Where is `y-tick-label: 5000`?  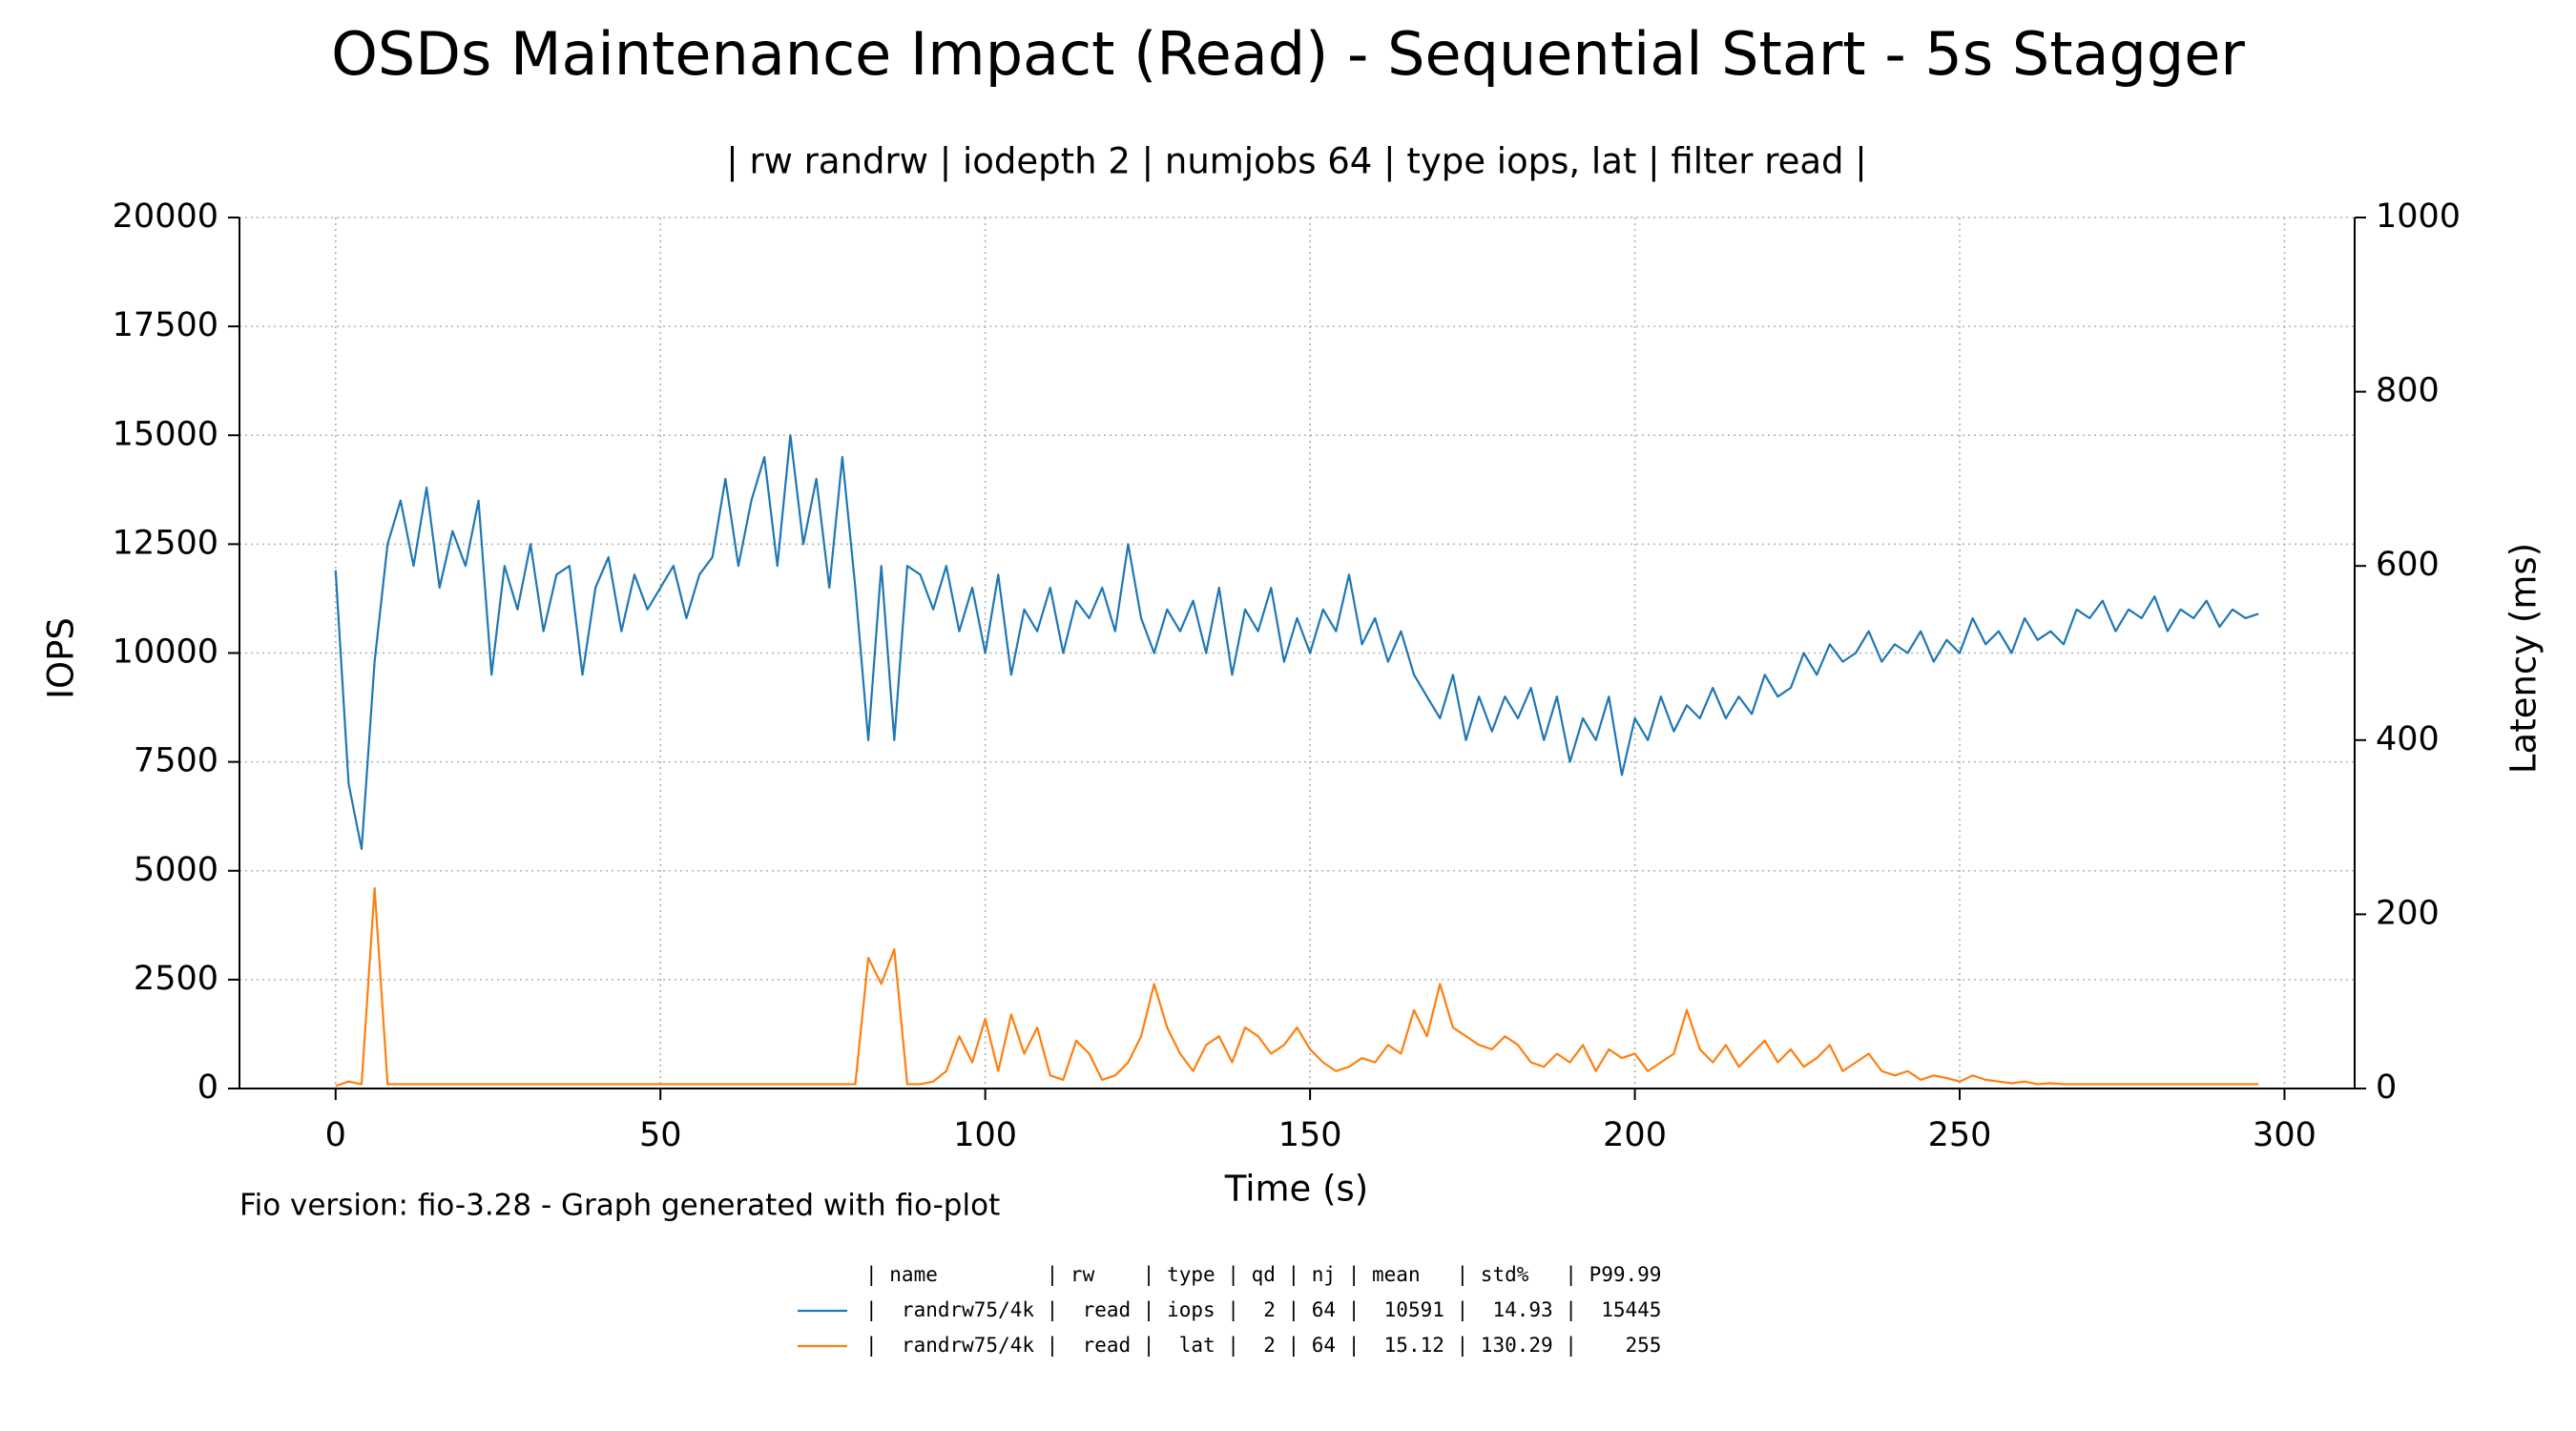
y-tick-label: 5000 is located at coordinates (176, 870).